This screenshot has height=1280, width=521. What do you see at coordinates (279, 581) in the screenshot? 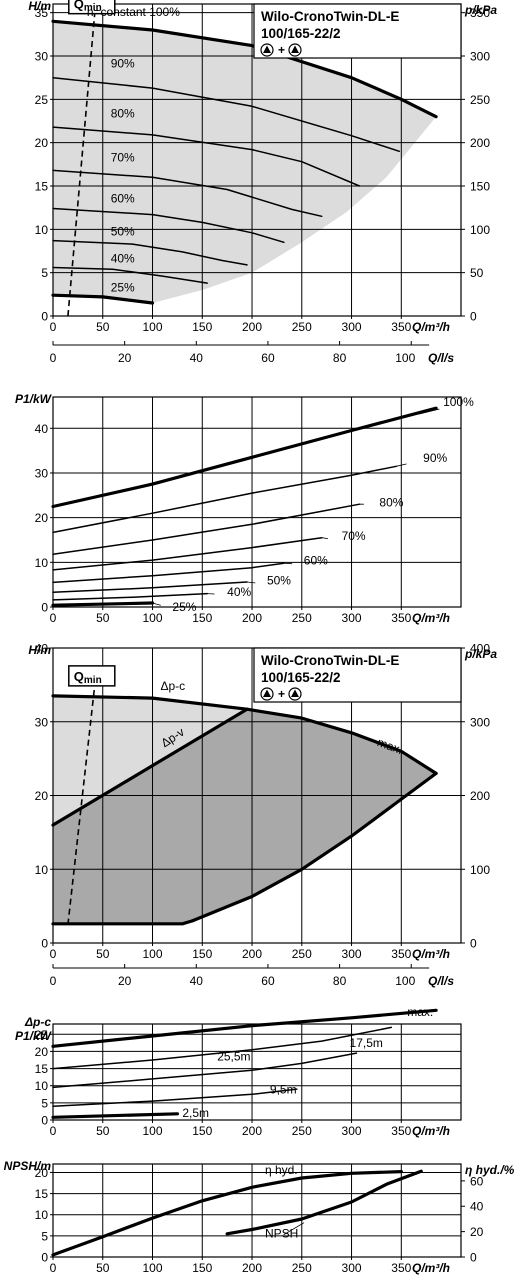
I see `series-label: 50%` at bounding box center [279, 581].